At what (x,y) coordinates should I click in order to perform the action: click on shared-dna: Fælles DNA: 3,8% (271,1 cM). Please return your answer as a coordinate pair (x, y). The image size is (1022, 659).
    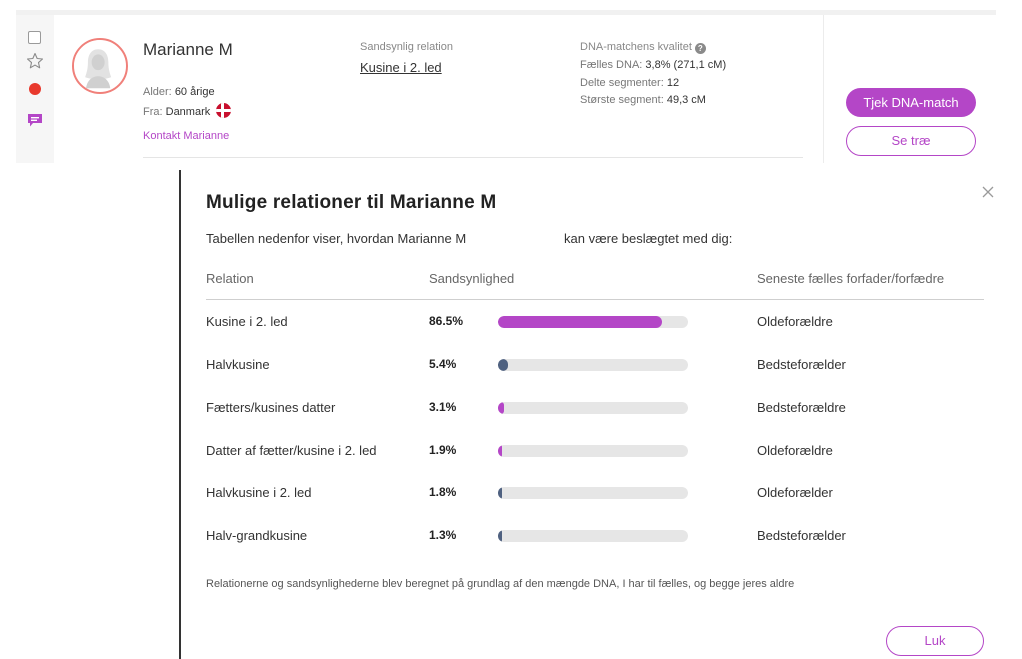
    Looking at the image, I should click on (653, 65).